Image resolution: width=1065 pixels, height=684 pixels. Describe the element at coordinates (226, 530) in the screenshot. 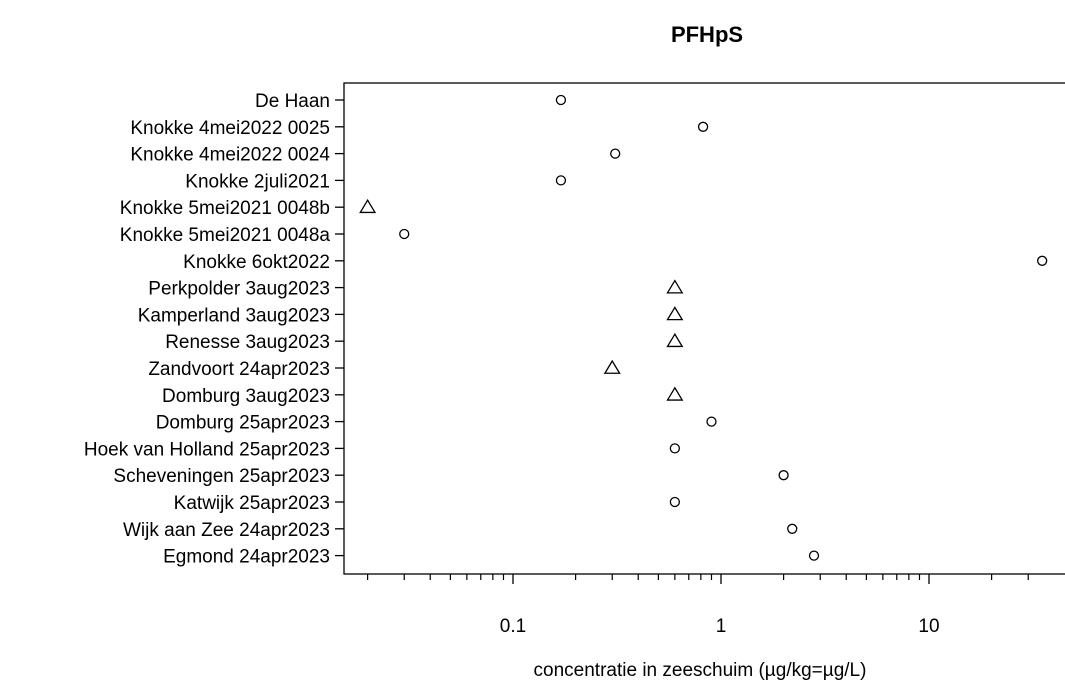

I see `y-tick-label: Wijk aan Zee 24apr2023` at that location.